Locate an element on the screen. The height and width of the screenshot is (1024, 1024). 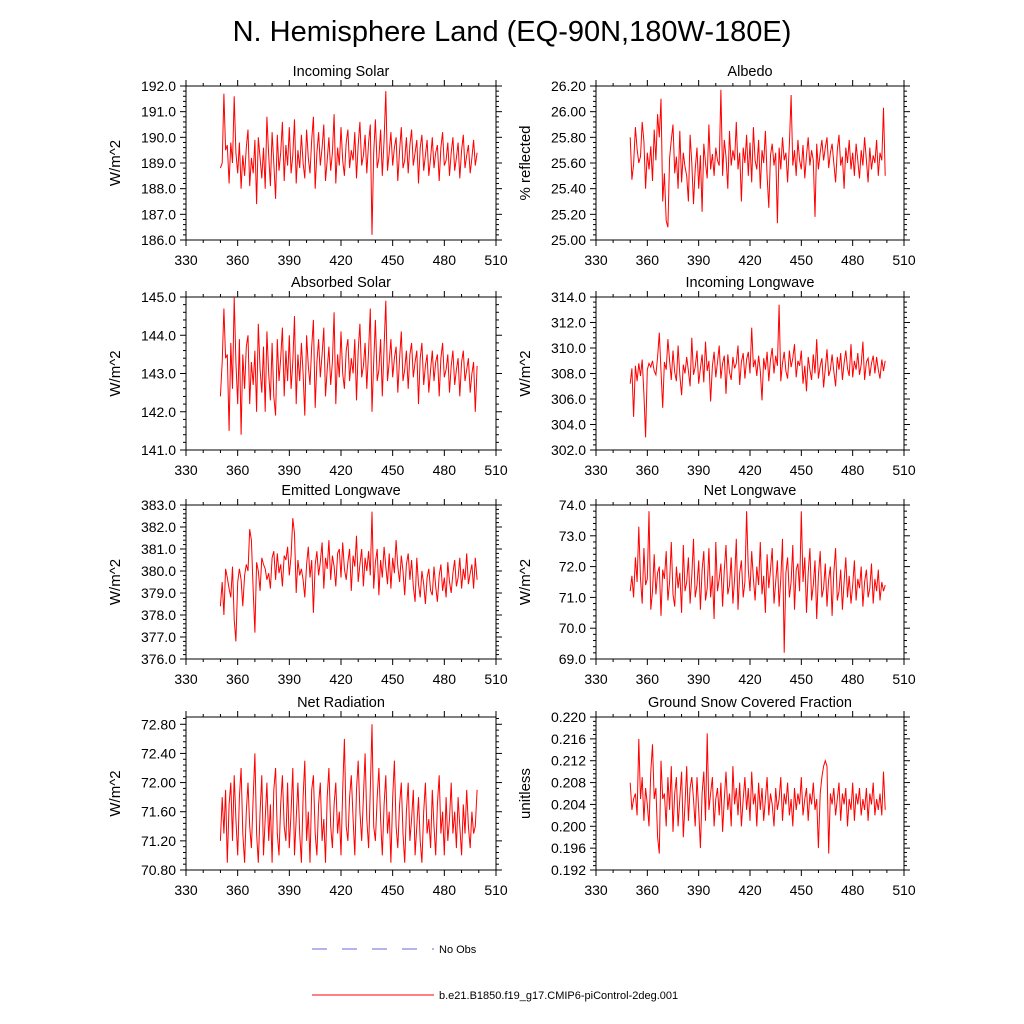
y-tick-label: 381.0 is located at coordinates (158, 549).